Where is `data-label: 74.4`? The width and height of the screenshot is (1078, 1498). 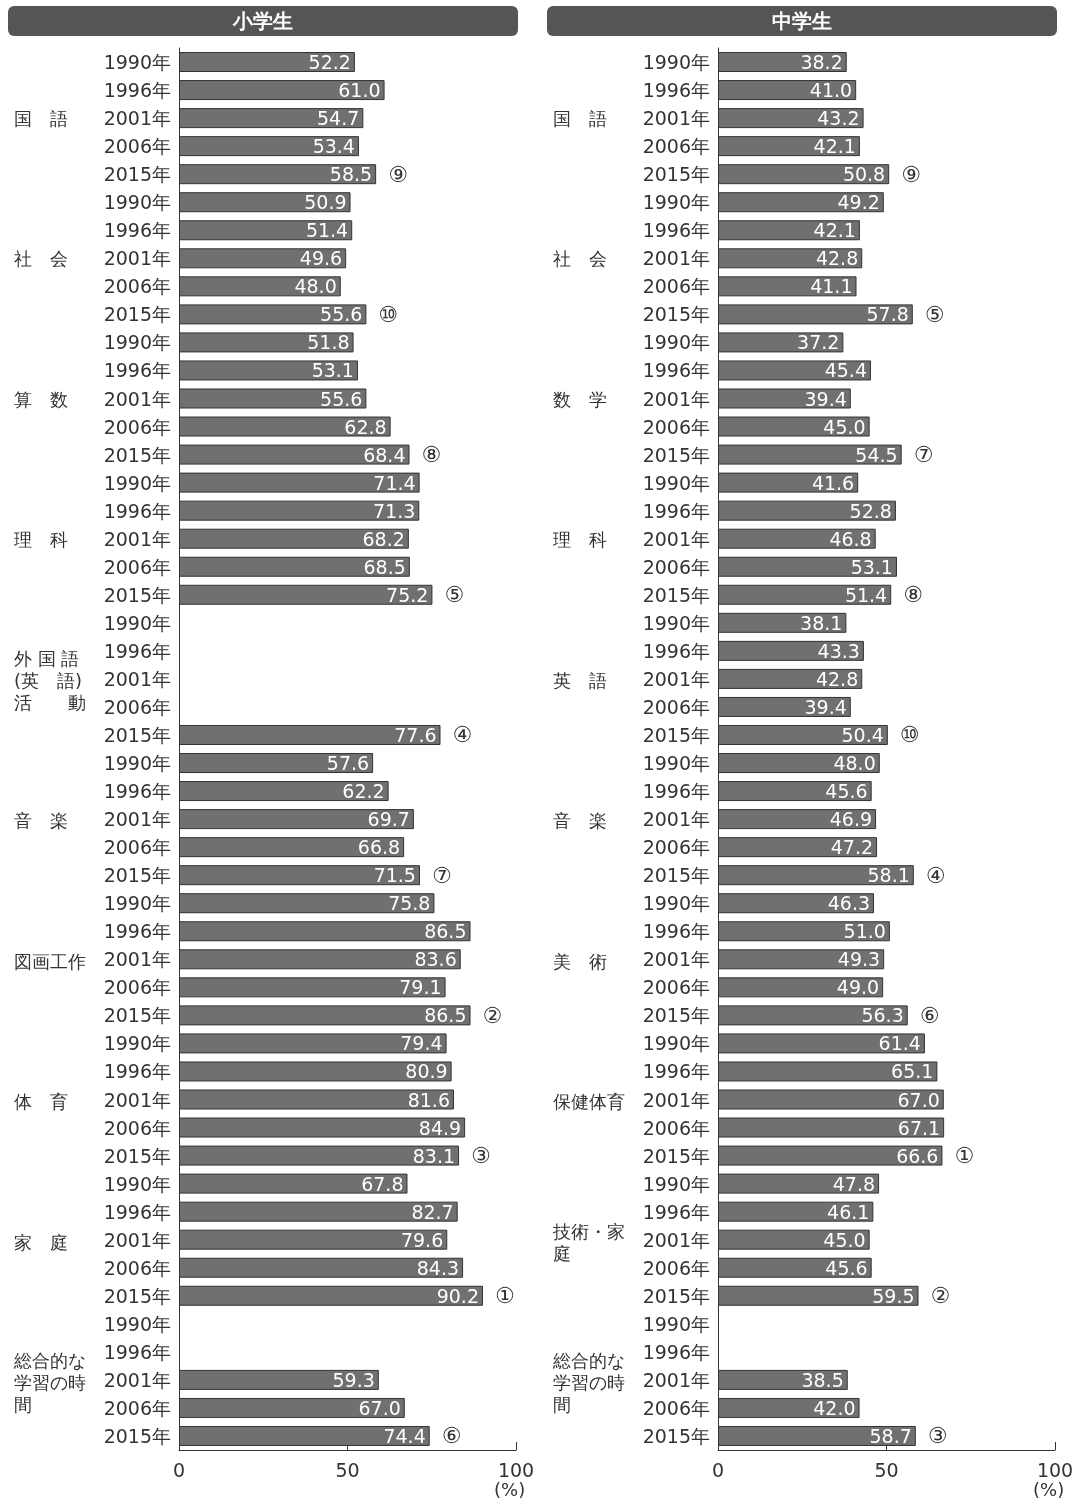
data-label: 74.4 is located at coordinates (404, 1435).